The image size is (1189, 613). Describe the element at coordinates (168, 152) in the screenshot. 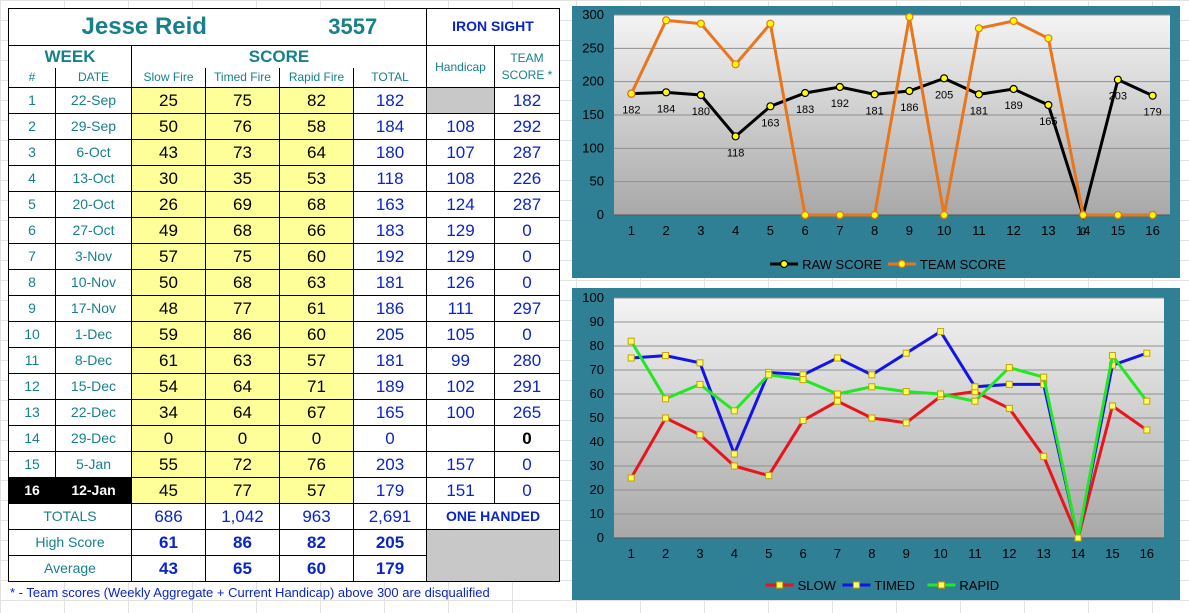

I see `slow-score-cell: 43` at that location.